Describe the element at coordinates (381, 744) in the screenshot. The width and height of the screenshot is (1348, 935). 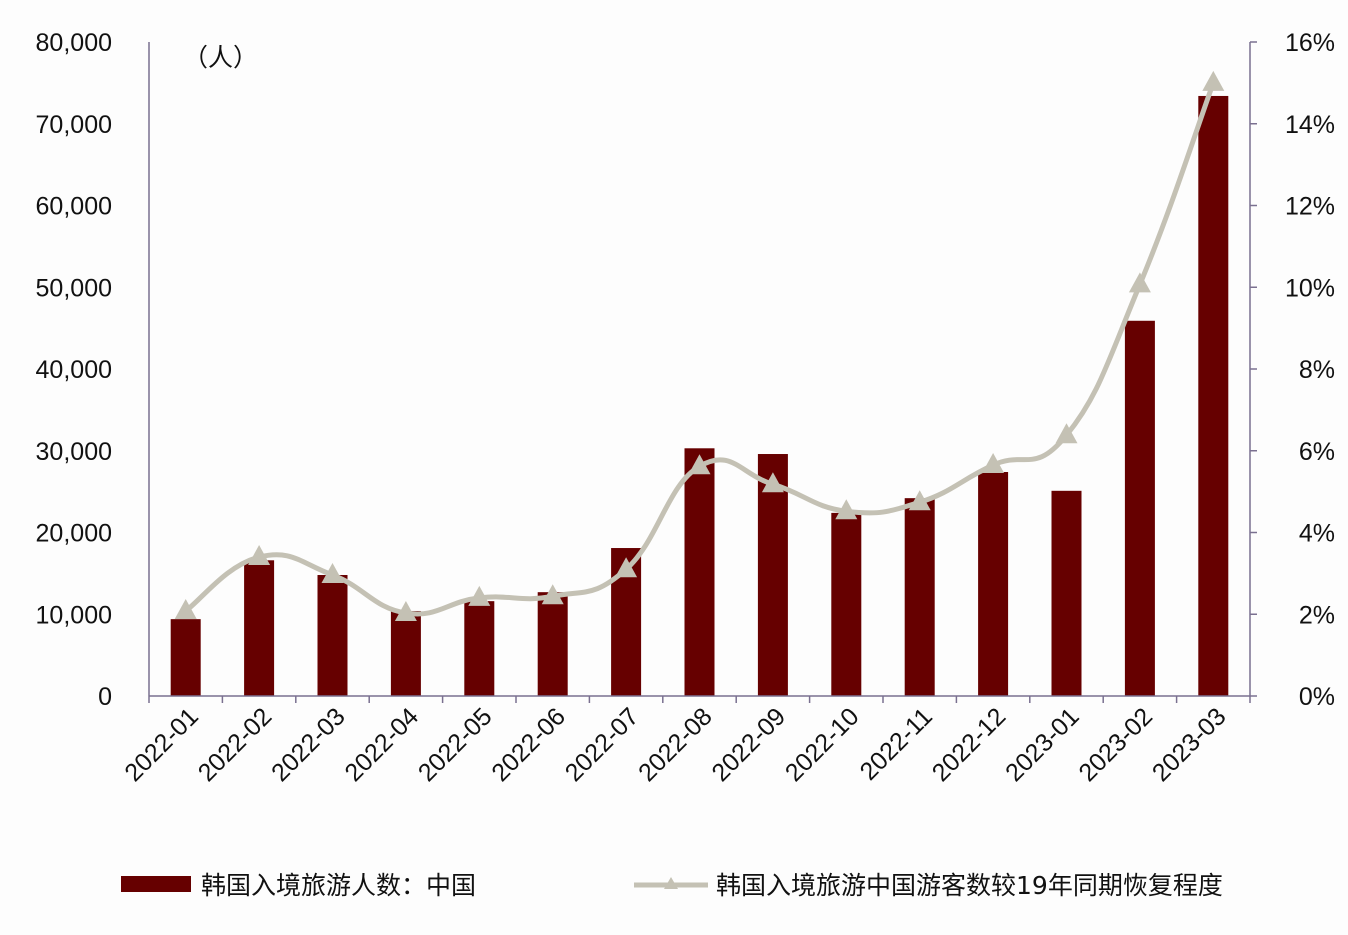
I see `x-axis-tick-label: 2022-04` at that location.